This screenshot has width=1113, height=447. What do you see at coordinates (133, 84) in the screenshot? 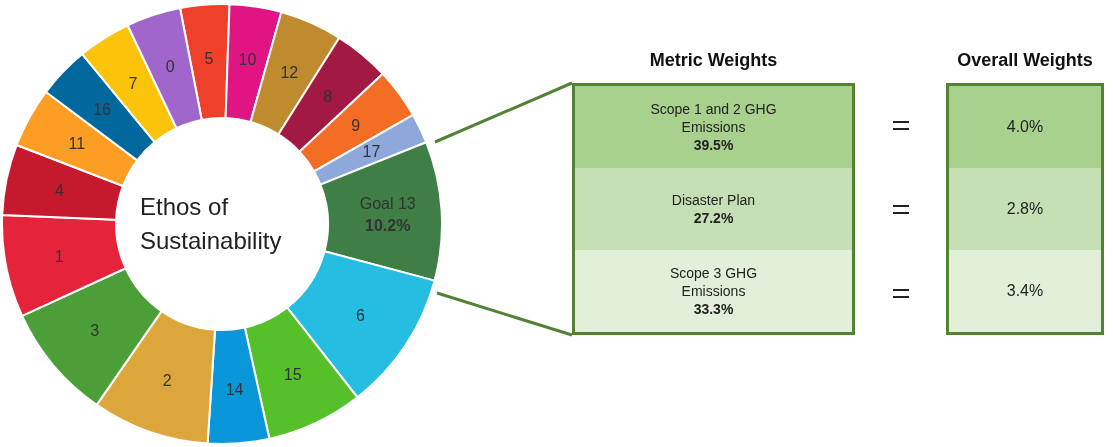
I see `slice-label: 7` at bounding box center [133, 84].